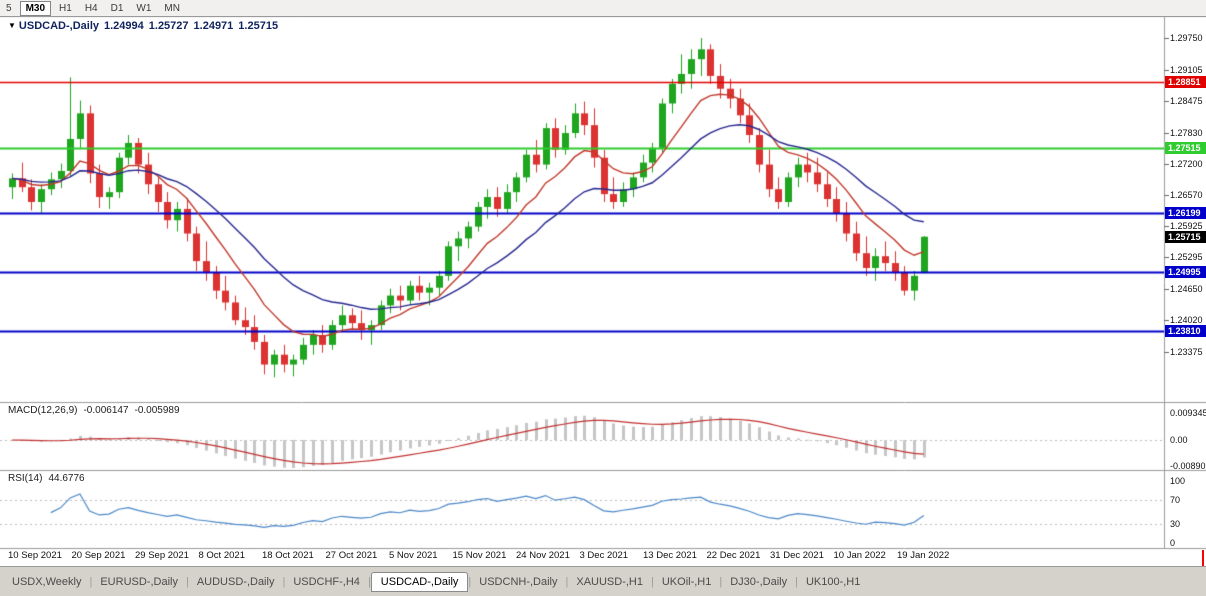 The height and width of the screenshot is (596, 1206). Describe the element at coordinates (9, 8) in the screenshot. I see `timeframe-button-5: 5` at that location.